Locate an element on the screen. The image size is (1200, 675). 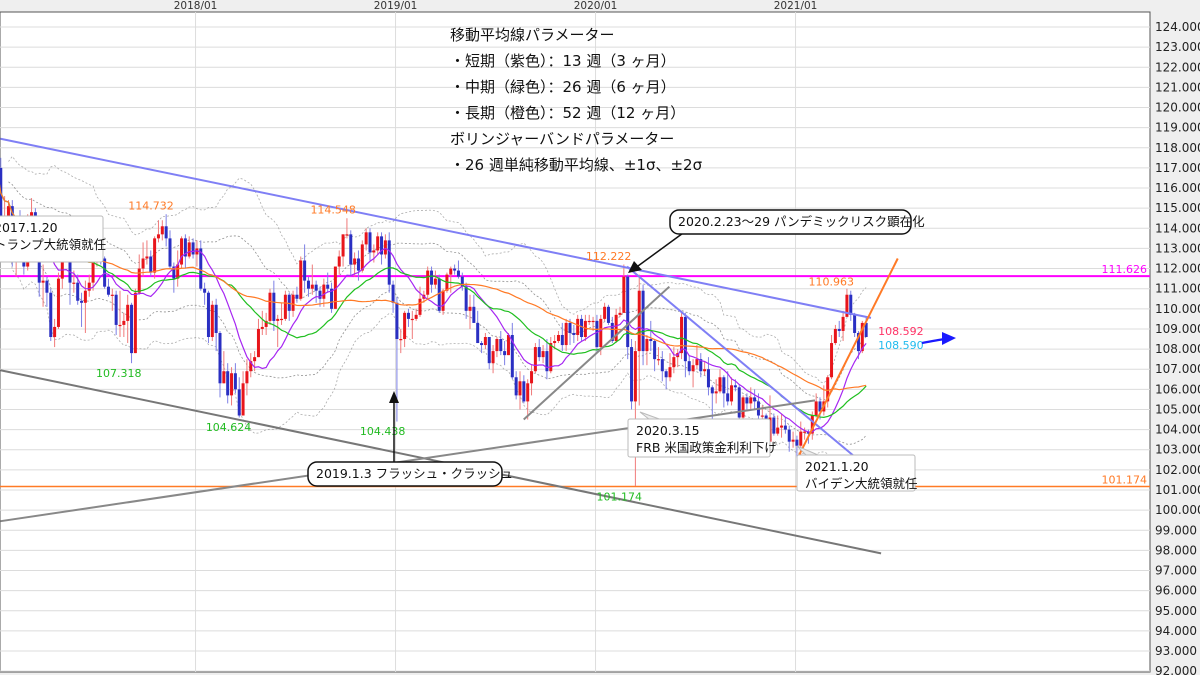
y-tick-label: 98.000 is located at coordinates (1176, 550).